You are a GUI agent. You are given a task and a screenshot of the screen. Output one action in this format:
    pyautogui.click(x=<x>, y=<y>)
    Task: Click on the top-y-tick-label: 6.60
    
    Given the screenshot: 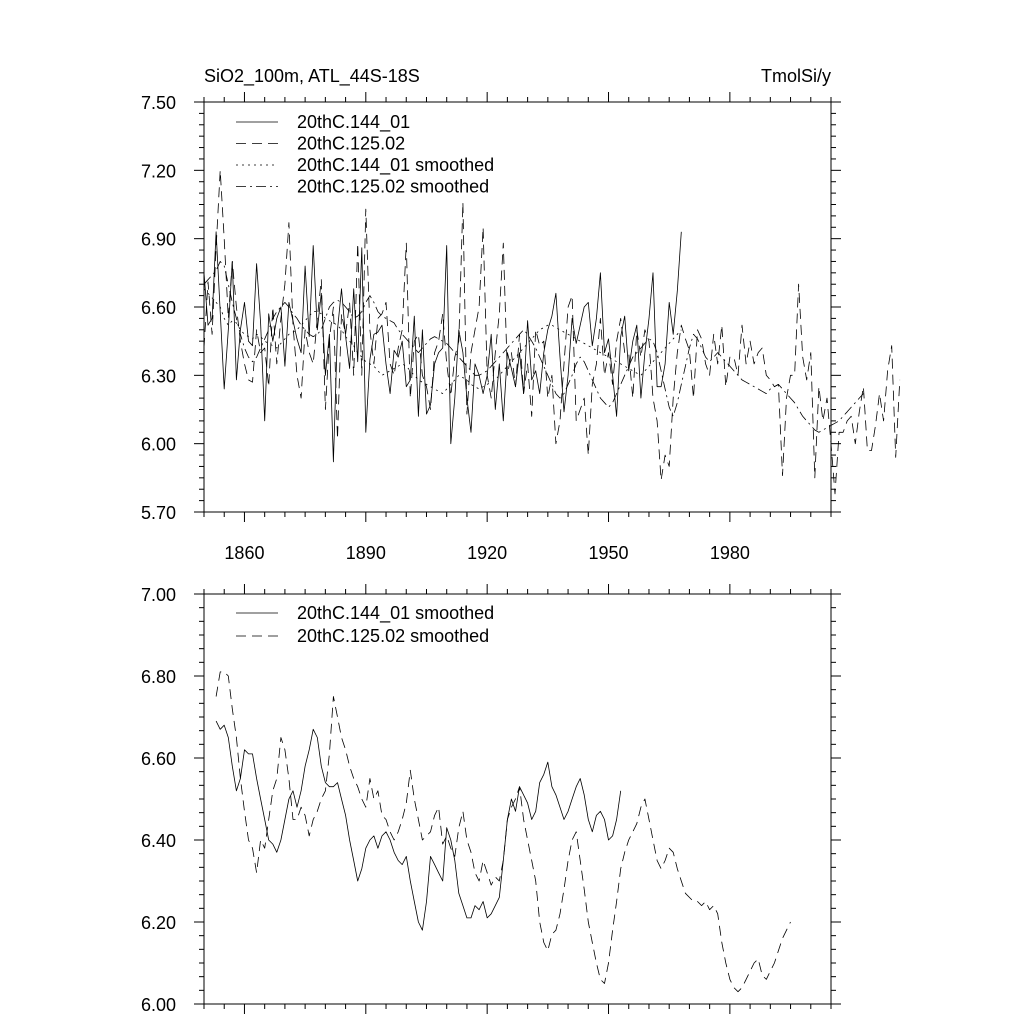 What is the action you would take?
    pyautogui.click(x=158, y=308)
    